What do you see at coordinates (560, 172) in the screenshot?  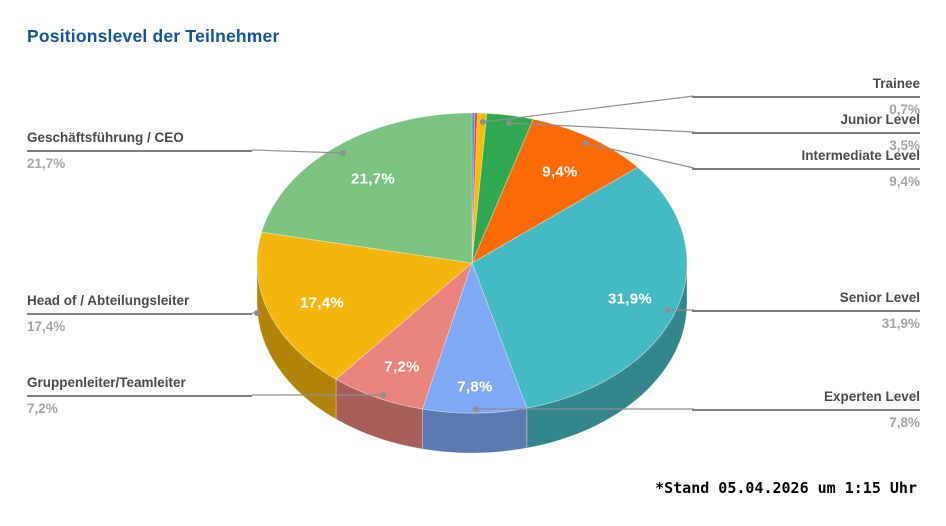 I see `slice-value-label: 9,4%` at bounding box center [560, 172].